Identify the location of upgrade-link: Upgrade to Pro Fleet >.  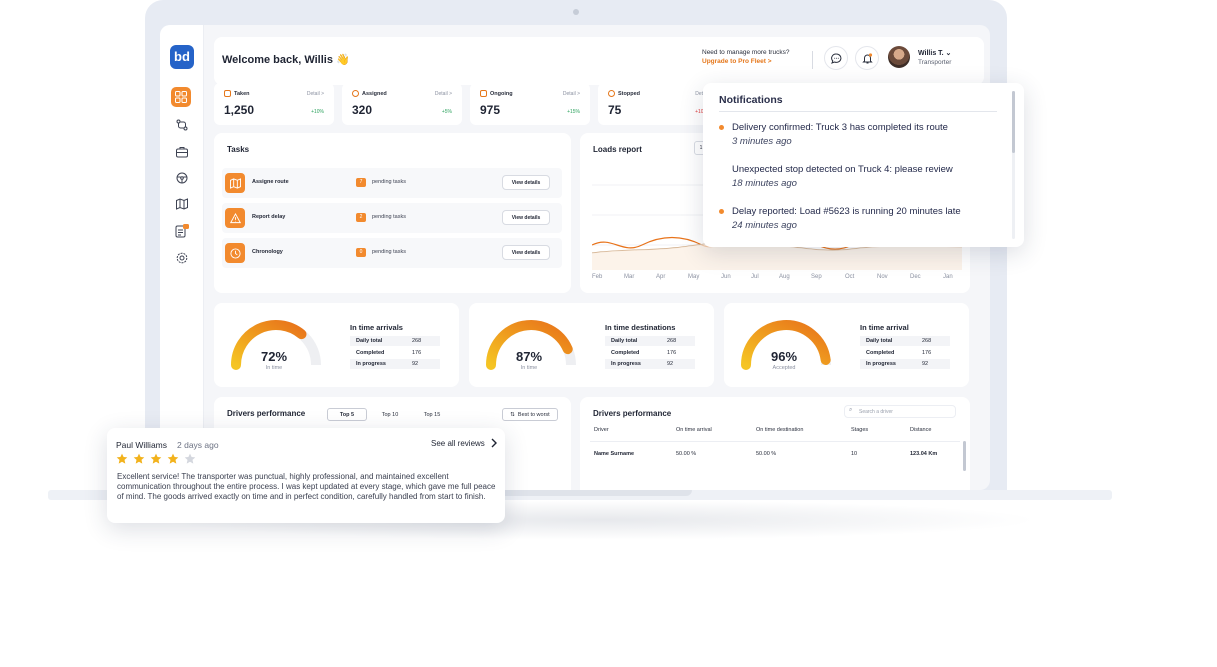
(737, 61).